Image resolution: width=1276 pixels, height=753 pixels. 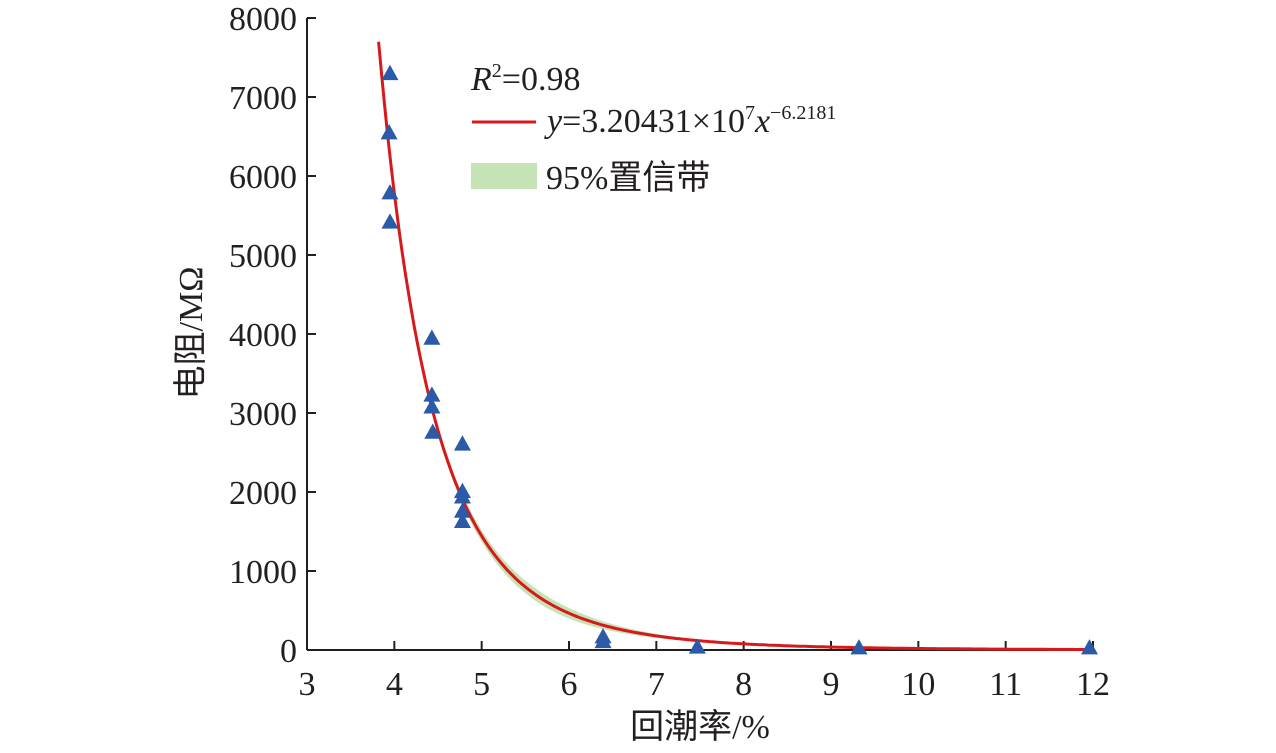 What do you see at coordinates (1093, 684) in the screenshot?
I see `x-tick-label: 12` at bounding box center [1093, 684].